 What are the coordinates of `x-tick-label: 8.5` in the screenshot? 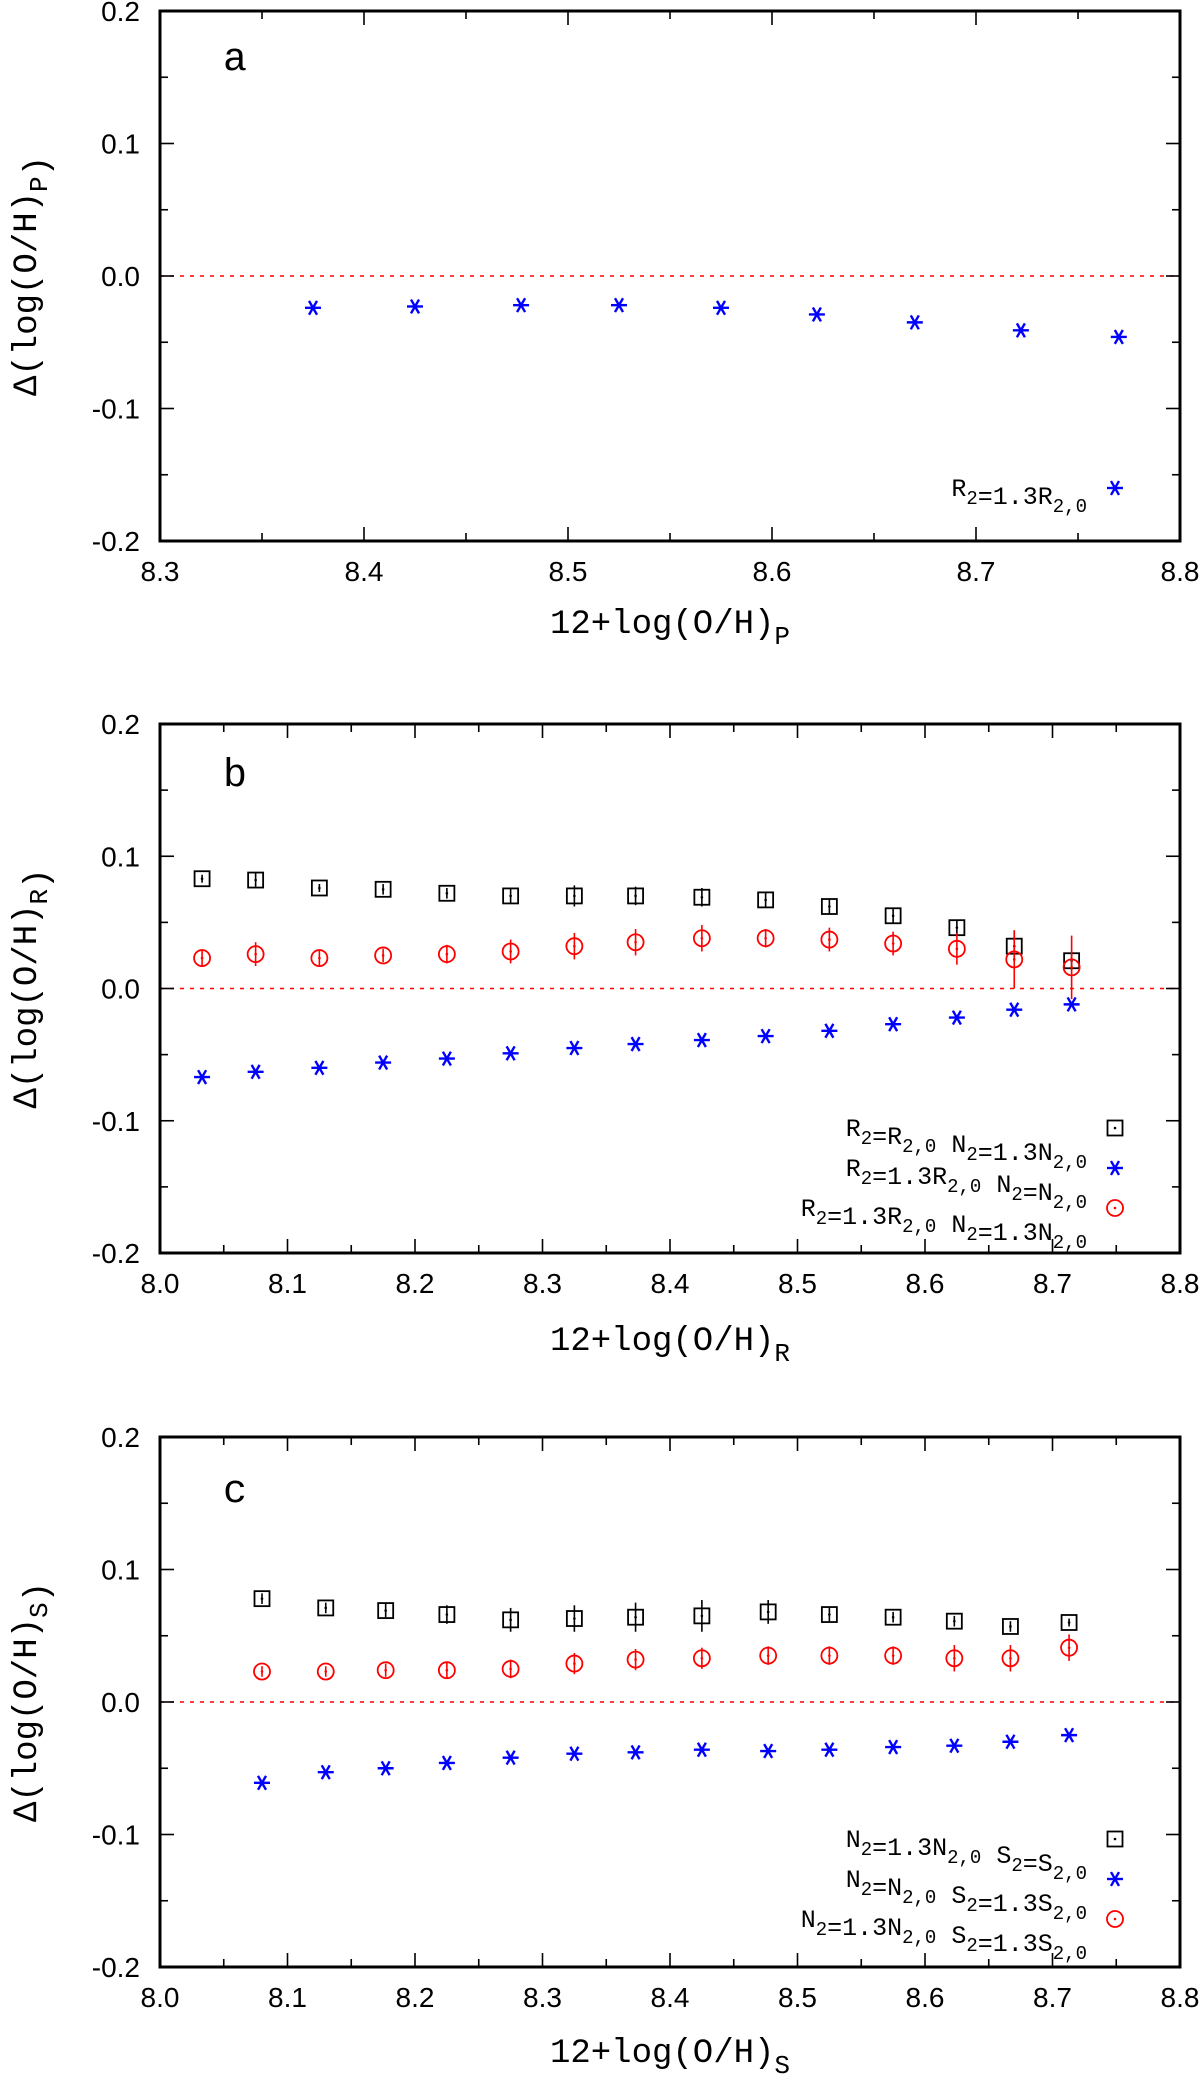 It's located at (797, 1997).